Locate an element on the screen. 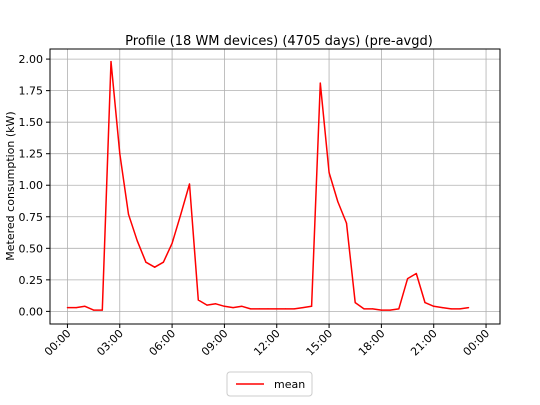  y-tick-label: 1.25 is located at coordinates (31, 154).